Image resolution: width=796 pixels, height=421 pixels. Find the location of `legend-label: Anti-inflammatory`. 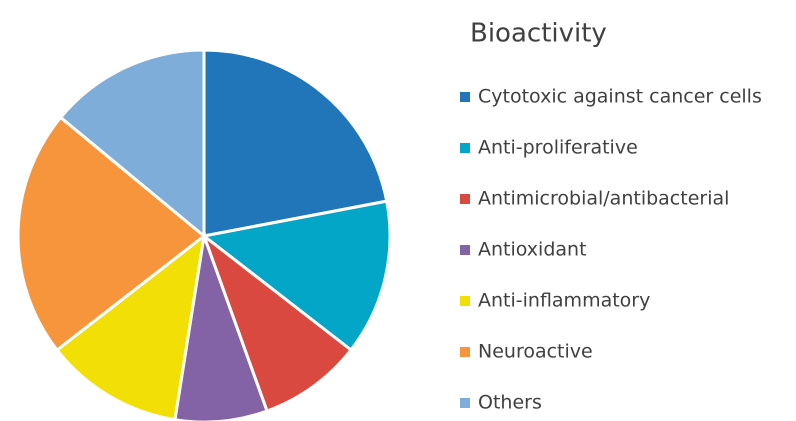

legend-label: Anti-inflammatory is located at coordinates (564, 301).